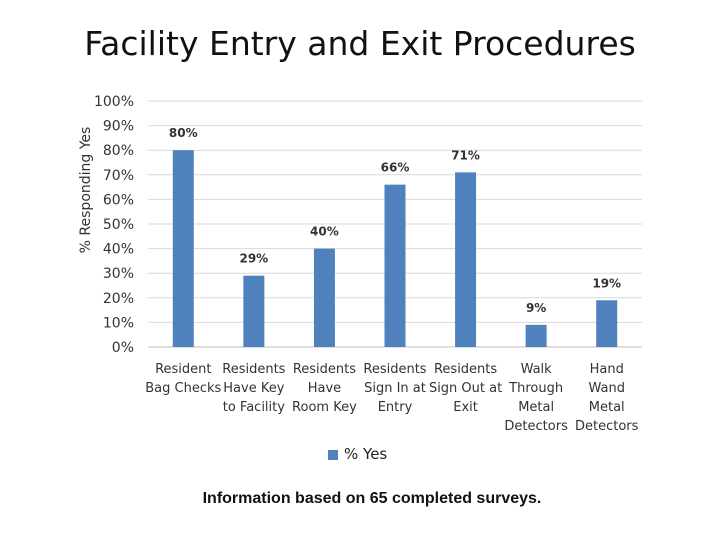 This screenshot has height=540, width=720. I want to click on x-tick-label: Walk, so click(537, 369).